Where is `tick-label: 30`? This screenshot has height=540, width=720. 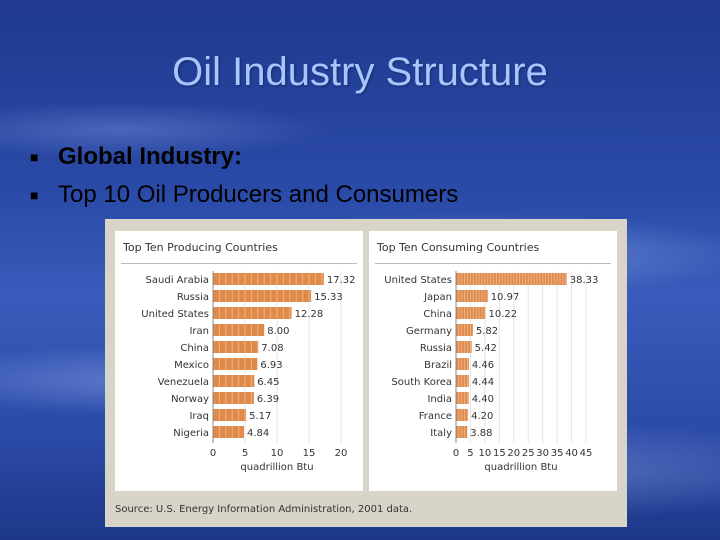 tick-label: 30 is located at coordinates (542, 453).